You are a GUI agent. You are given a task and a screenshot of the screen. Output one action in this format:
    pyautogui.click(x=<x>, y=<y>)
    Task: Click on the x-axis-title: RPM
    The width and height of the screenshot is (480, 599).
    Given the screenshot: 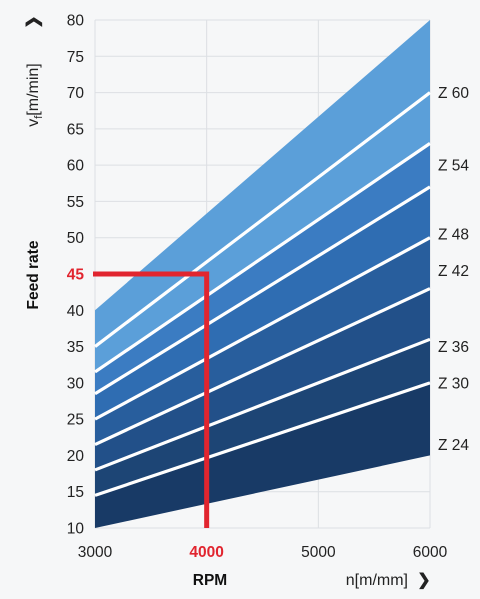 What is the action you would take?
    pyautogui.click(x=210, y=580)
    